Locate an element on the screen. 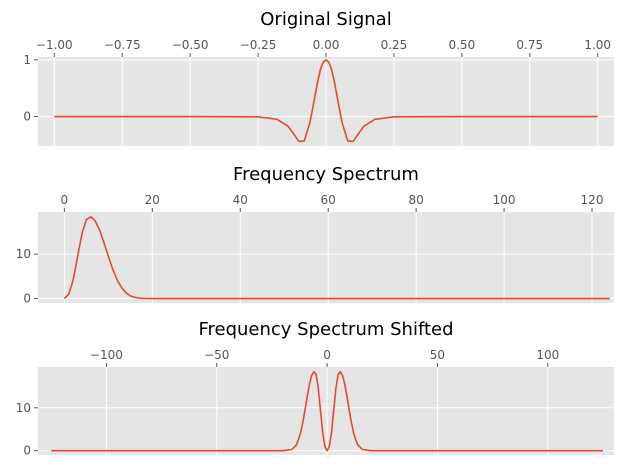 This screenshot has width=630, height=470. chart-title: Frequency Spectrum Shifted is located at coordinates (325, 329).